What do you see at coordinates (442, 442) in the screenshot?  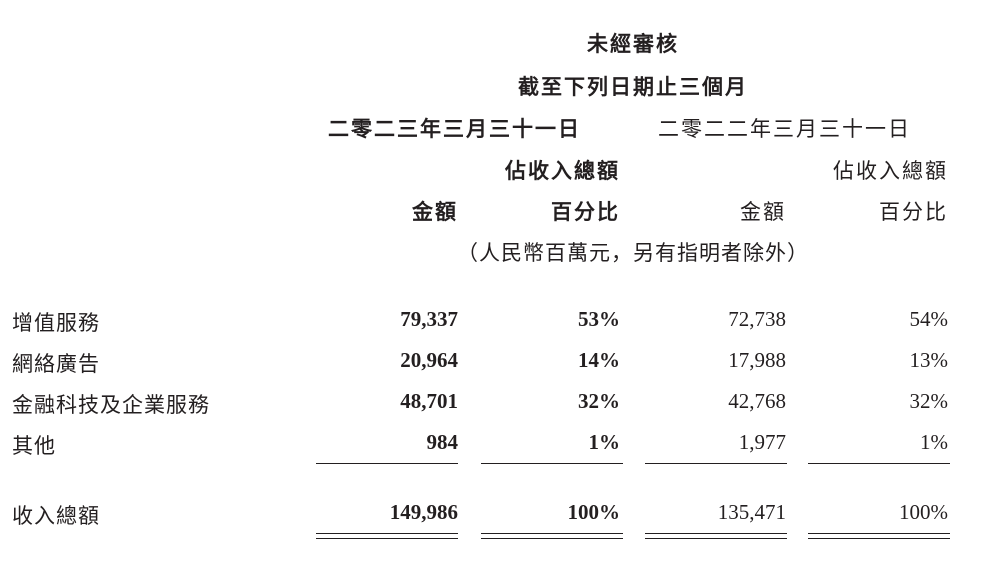 I see `row-amount-2023: 984` at bounding box center [442, 442].